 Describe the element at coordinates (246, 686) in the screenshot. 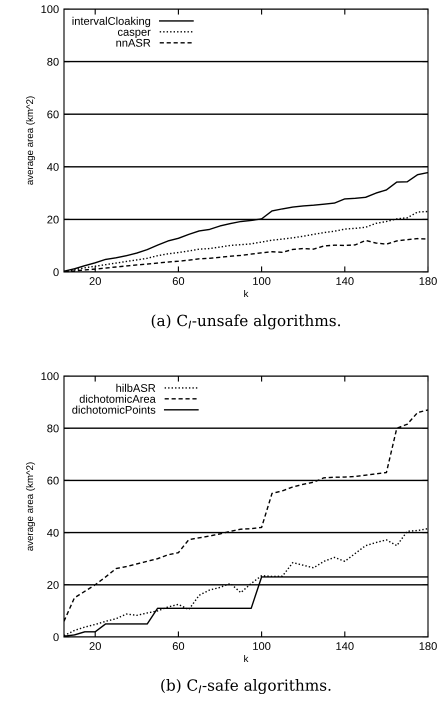

I see `text: (b) C$_{I}$-safe algorithms.` at that location.